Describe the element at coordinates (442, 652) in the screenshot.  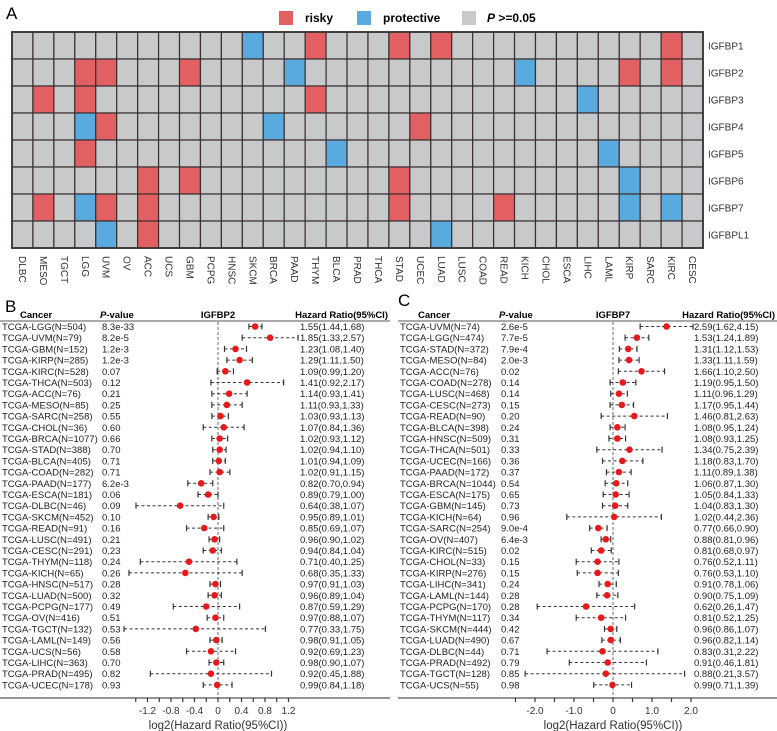
I see `cancer-label: TCGA-DLBC(N=44)` at that location.